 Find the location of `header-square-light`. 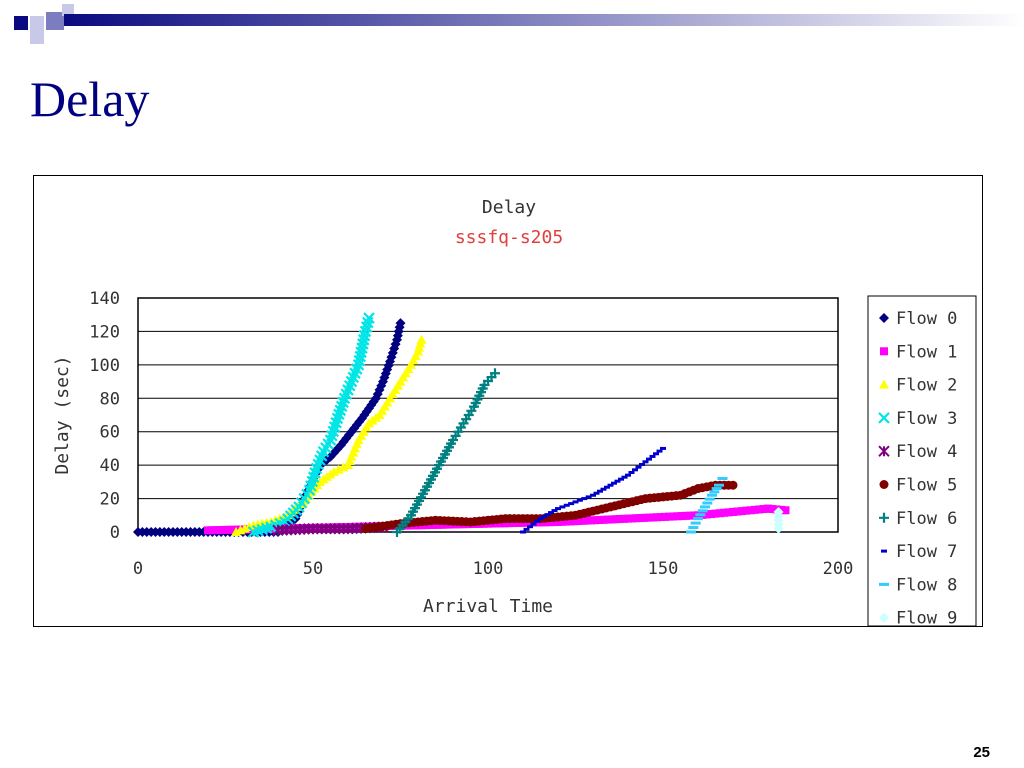

header-square-light is located at coordinates (37, 23).